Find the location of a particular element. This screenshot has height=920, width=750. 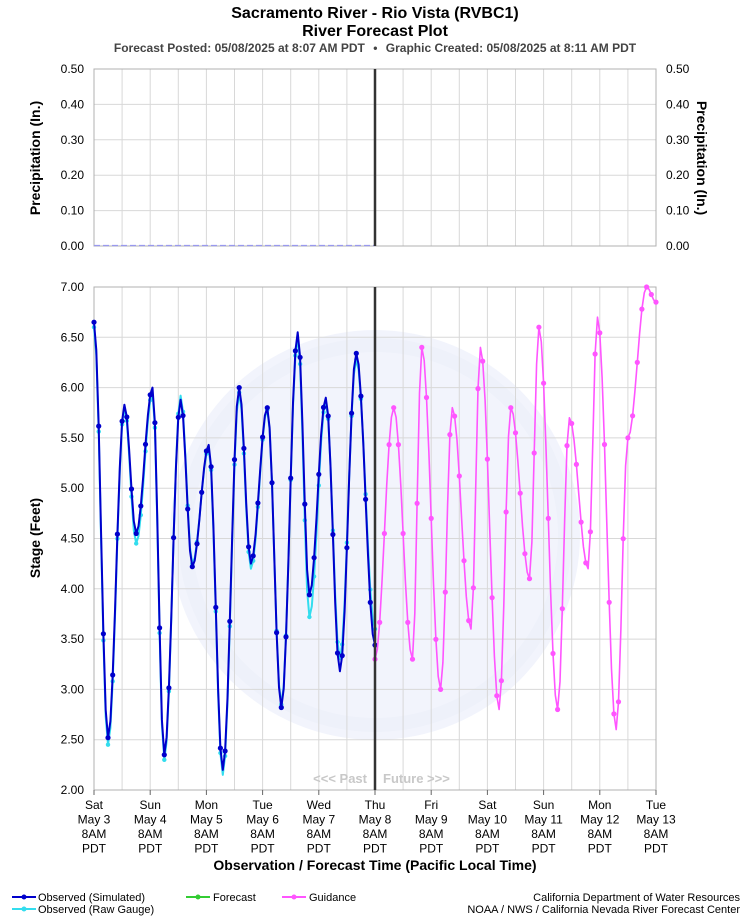

past-label: <<< Past is located at coordinates (340, 778).